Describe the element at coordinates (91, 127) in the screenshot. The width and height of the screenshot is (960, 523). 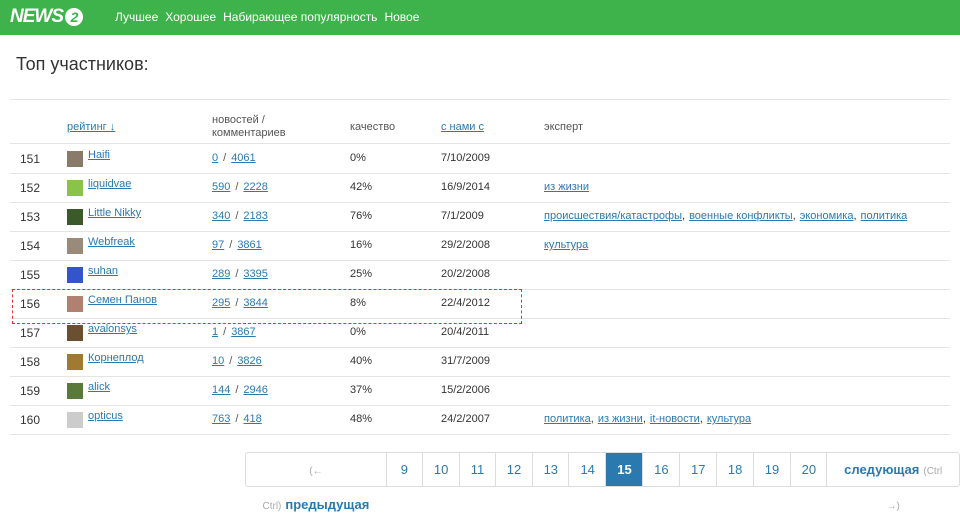
I see `column-header: рейтинг ↓` at that location.